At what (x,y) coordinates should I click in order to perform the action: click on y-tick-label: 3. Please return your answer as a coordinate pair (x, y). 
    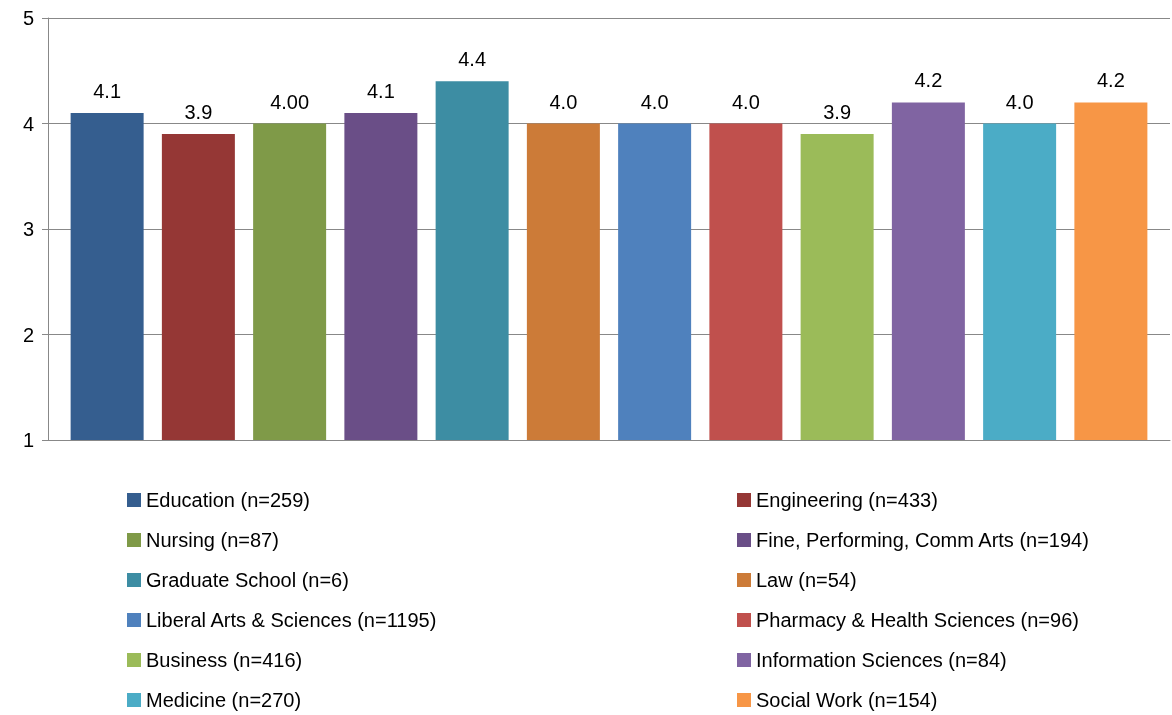
    Looking at the image, I should click on (28, 229).